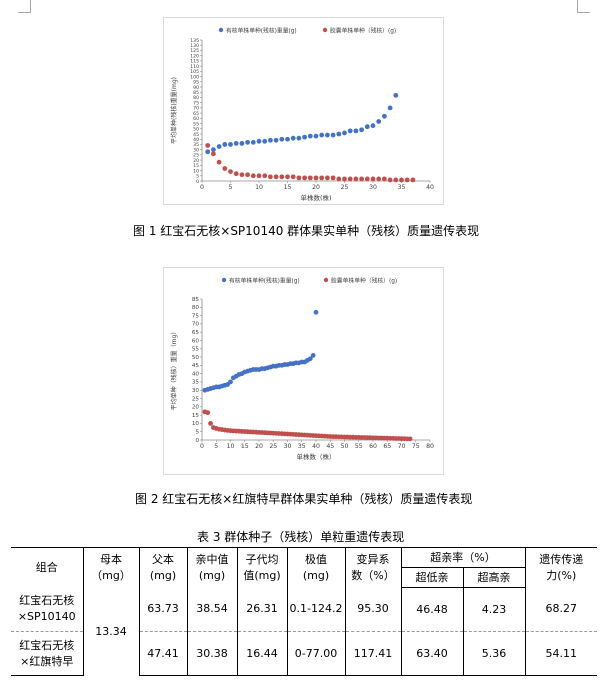  What do you see at coordinates (162, 567) in the screenshot?
I see `header-father: 父本 (mg)` at bounding box center [162, 567].